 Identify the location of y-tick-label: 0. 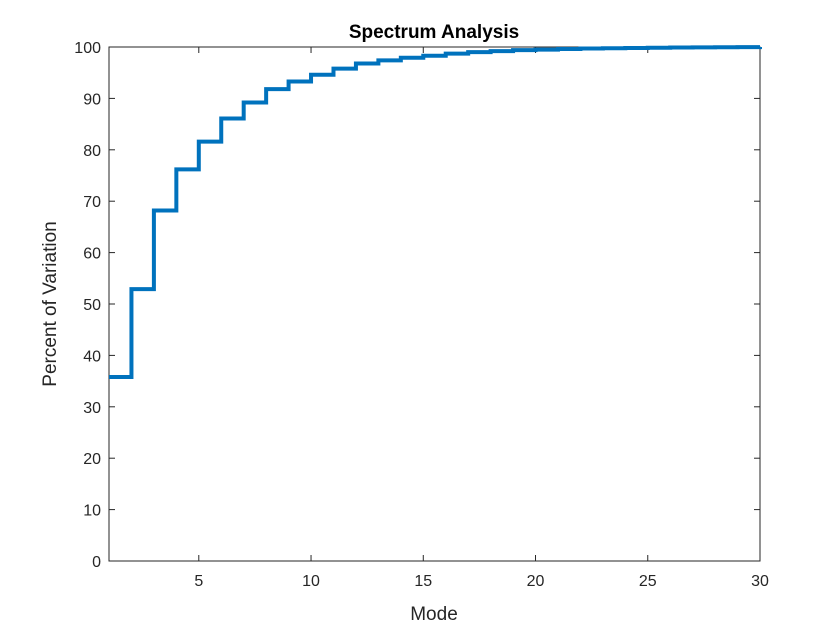
(96, 562).